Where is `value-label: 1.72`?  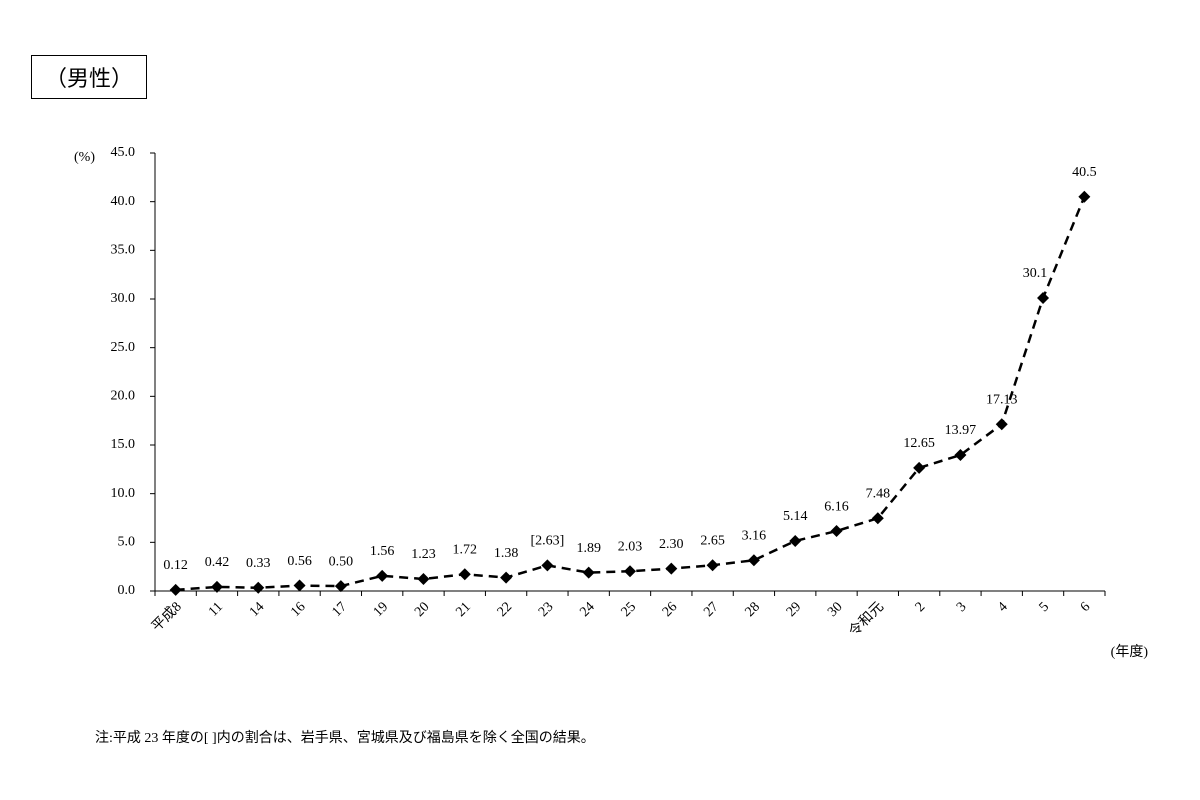
value-label: 1.72 is located at coordinates (465, 549).